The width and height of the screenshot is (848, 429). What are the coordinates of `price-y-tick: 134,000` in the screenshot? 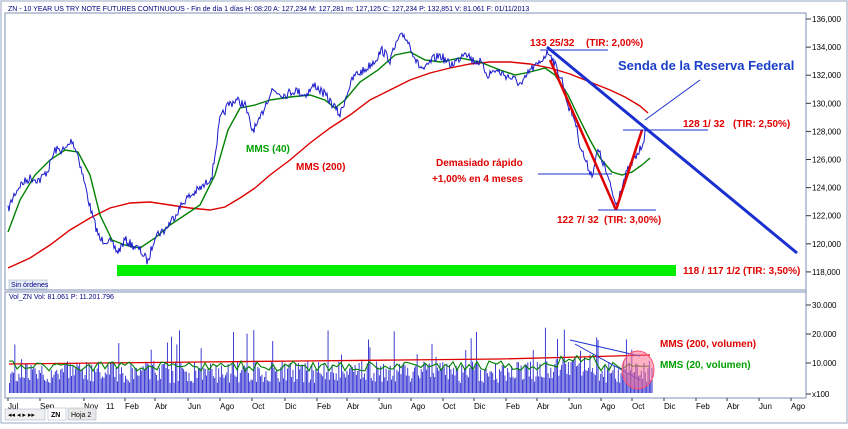 It's located at (826, 47).